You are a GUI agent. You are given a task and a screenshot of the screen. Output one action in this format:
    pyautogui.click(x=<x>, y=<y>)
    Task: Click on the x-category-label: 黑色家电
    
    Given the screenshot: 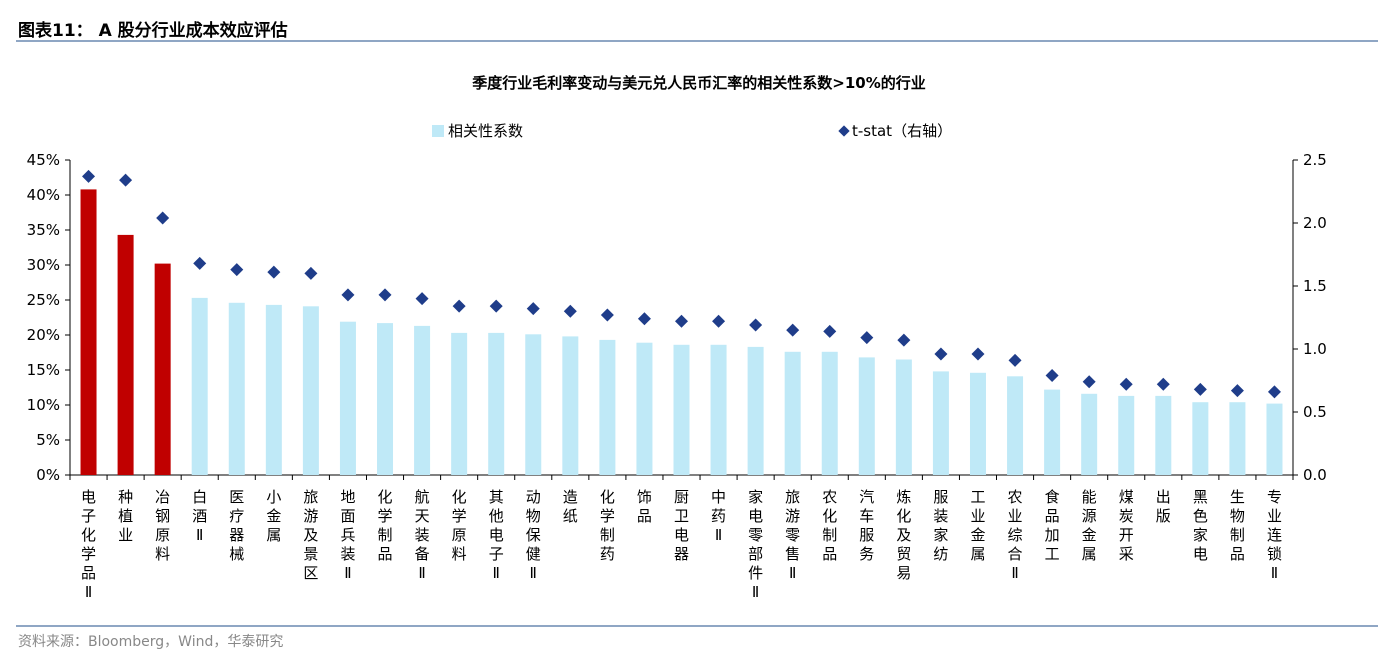 What is the action you would take?
    pyautogui.click(x=1200, y=525)
    